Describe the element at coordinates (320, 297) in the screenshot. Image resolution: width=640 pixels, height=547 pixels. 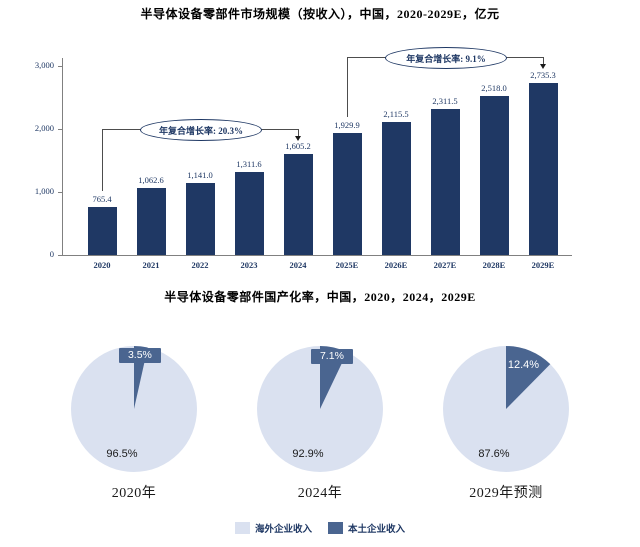
I see `pie-chart-title: 半导体设备零部件国产化率，中国，2020，2024，2029E` at that location.